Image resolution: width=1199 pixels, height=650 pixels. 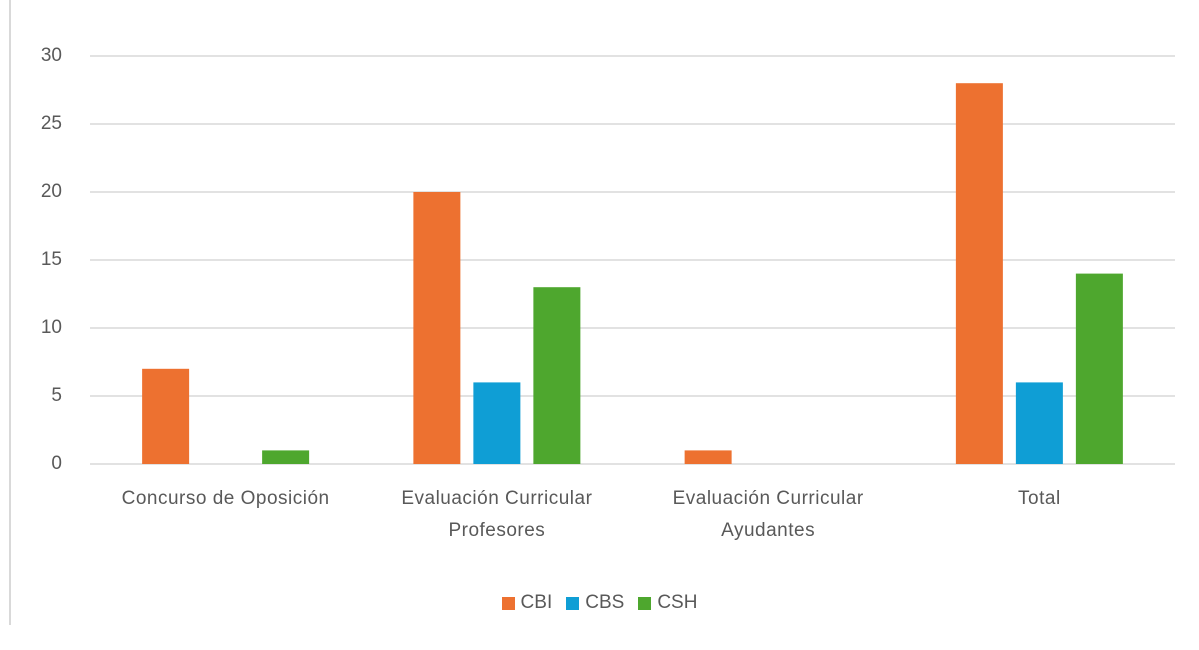 I want to click on legend-item: CSH, so click(x=667, y=603).